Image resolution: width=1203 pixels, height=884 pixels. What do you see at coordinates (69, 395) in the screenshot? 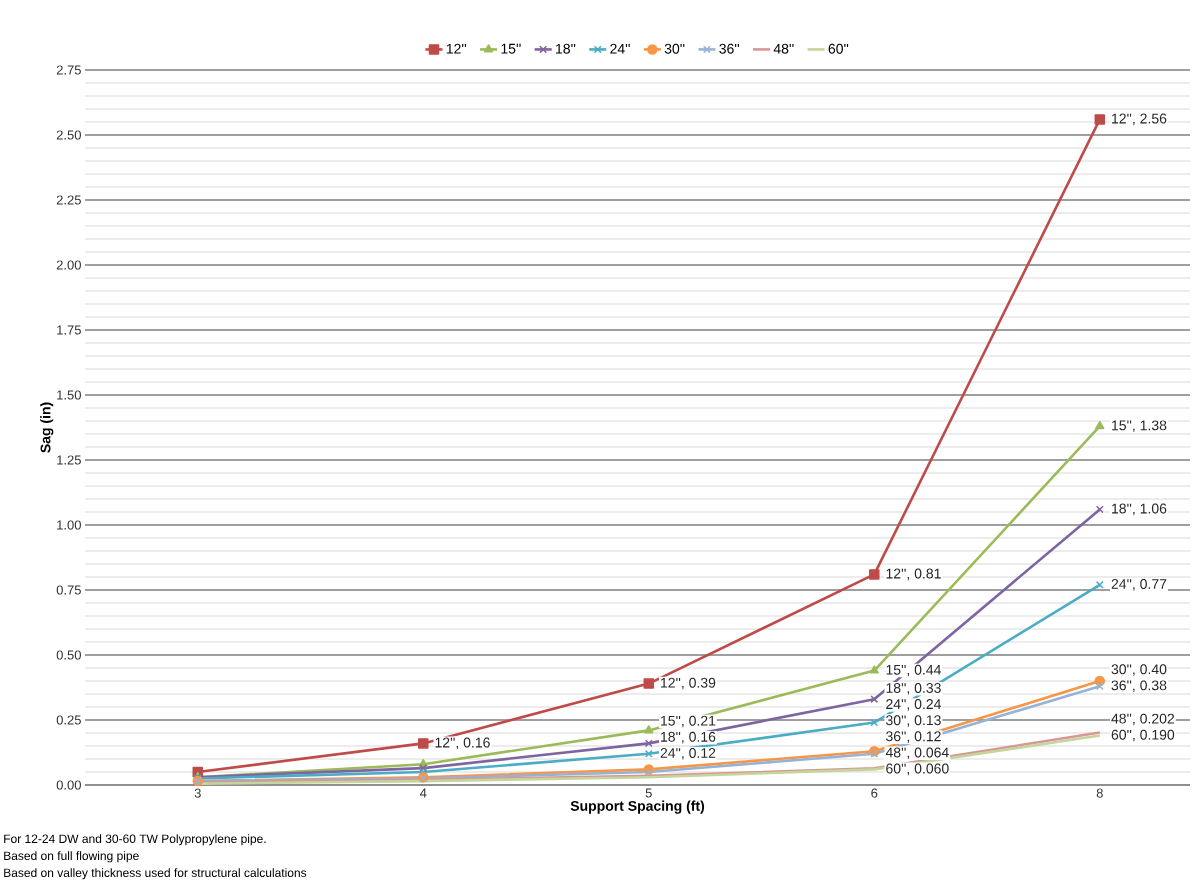
I see `y-tick-label: 1.50` at bounding box center [69, 395].